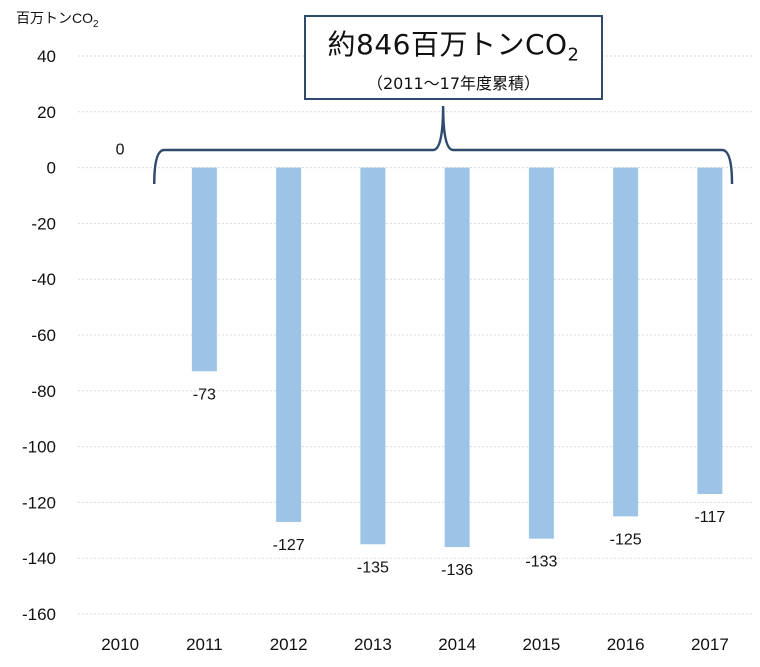  Describe the element at coordinates (39, 558) in the screenshot. I see `y-tick-label: -140` at that location.